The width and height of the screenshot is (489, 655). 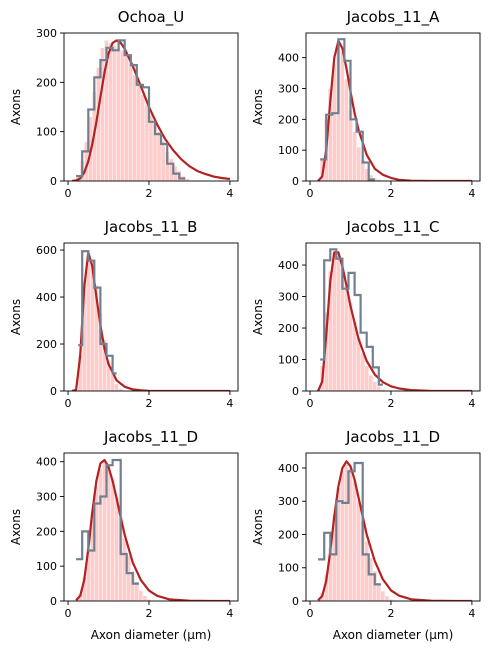 I want to click on panel-title: Jacobs_11_A, so click(x=393, y=17).